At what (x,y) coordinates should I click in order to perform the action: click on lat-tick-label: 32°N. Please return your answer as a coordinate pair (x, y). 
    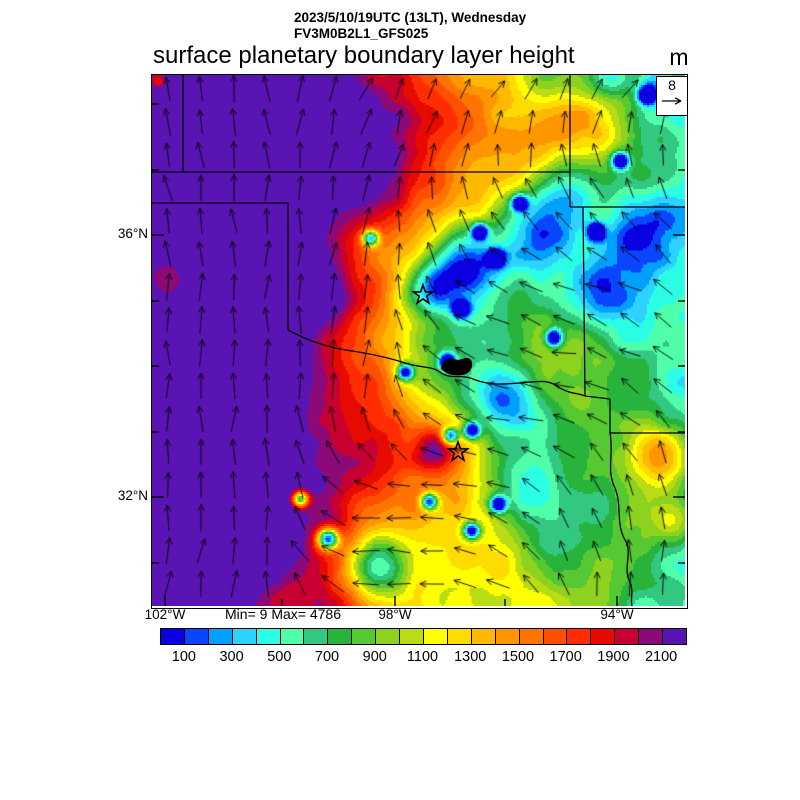
    Looking at the image, I should click on (132, 495).